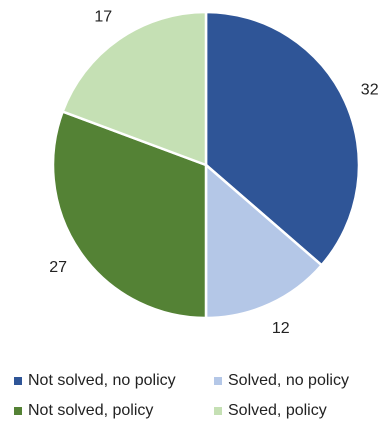  Describe the element at coordinates (277, 410) in the screenshot. I see `legend-label-solved-policy: Solved, policy` at that location.